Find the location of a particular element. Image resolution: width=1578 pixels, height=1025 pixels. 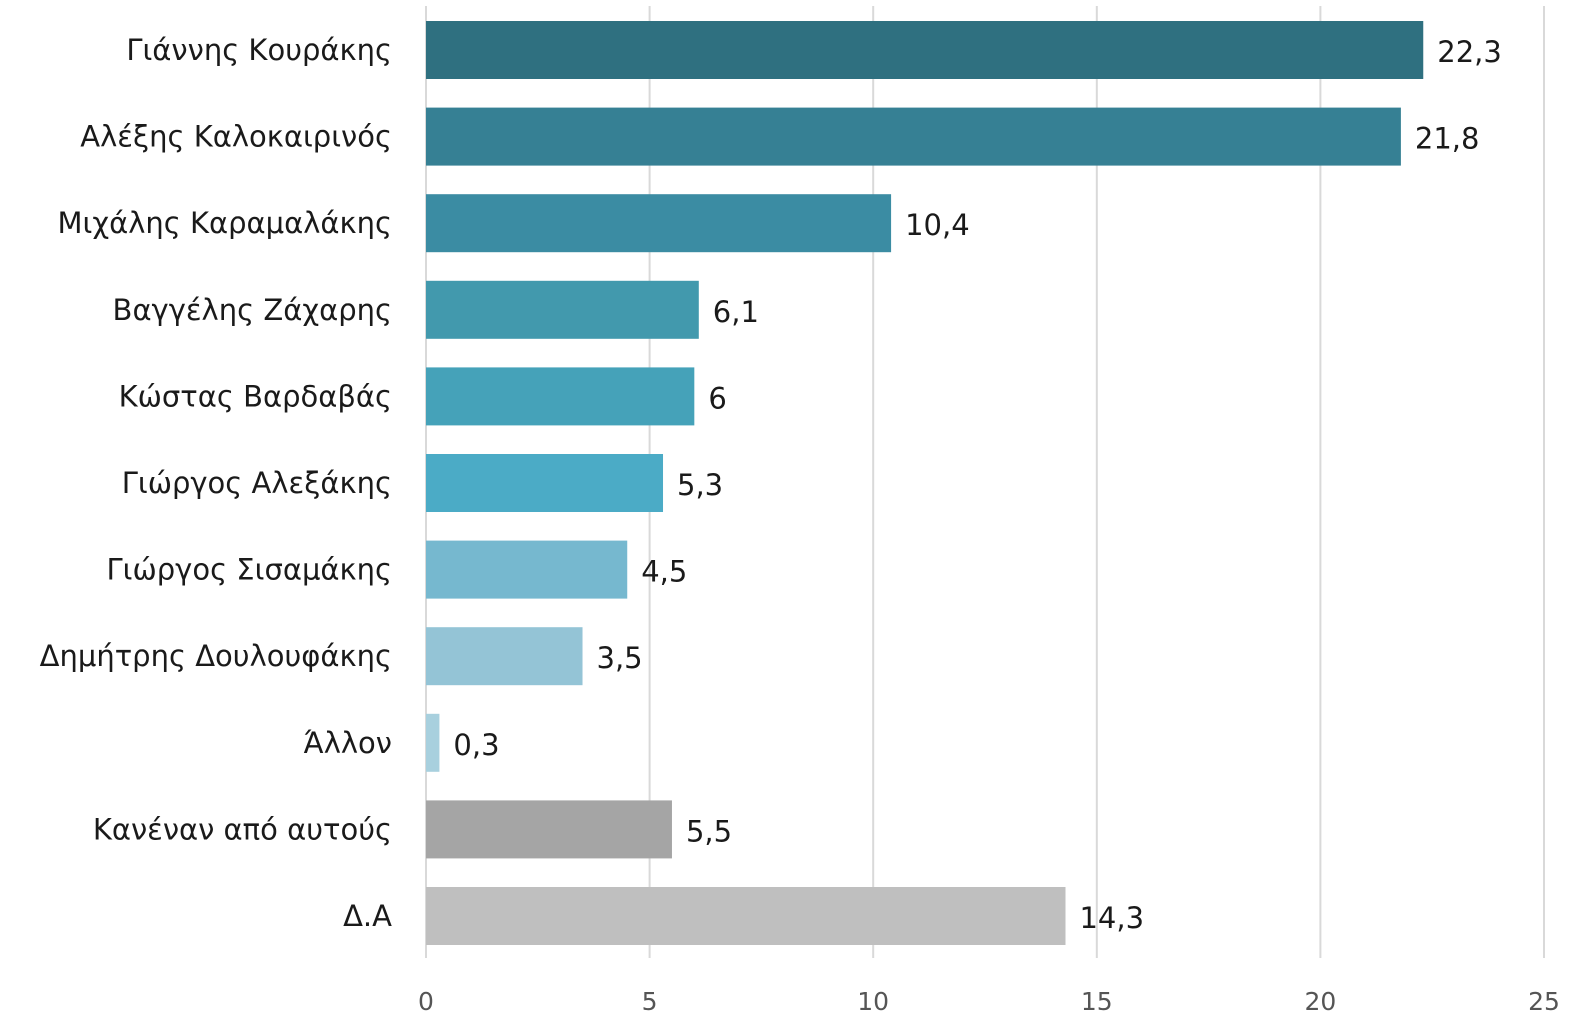

x-tick-label: 25 is located at coordinates (1544, 1001).